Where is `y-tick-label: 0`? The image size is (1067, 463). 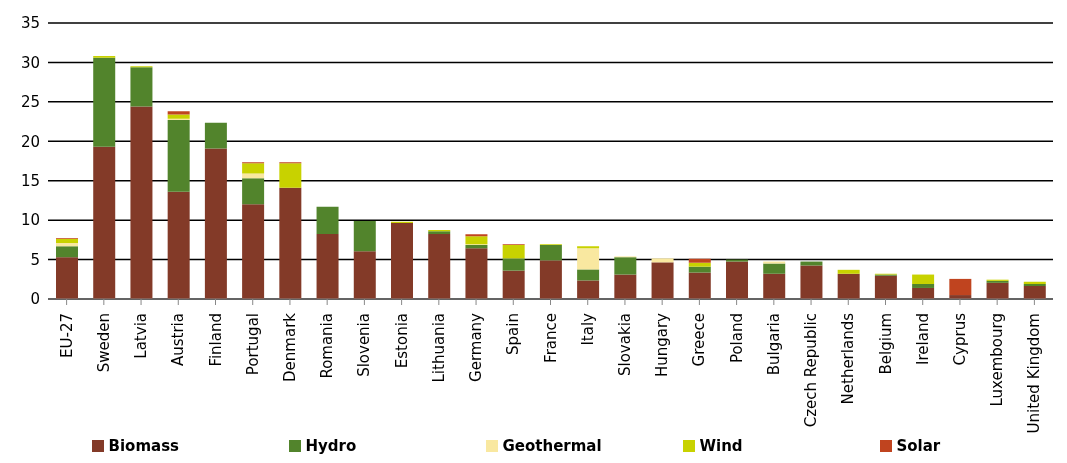 y-tick-label: 0 is located at coordinates (35, 299).